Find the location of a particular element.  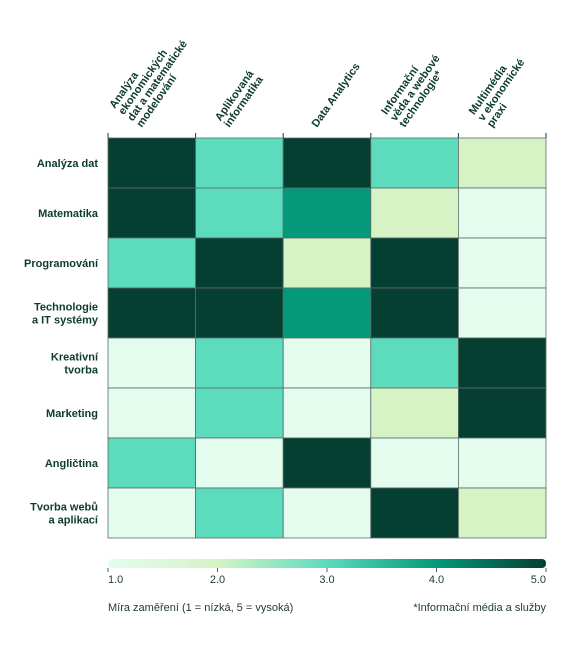

column-label: Multimédiav ekonomicképraxi is located at coordinates (502, 90).